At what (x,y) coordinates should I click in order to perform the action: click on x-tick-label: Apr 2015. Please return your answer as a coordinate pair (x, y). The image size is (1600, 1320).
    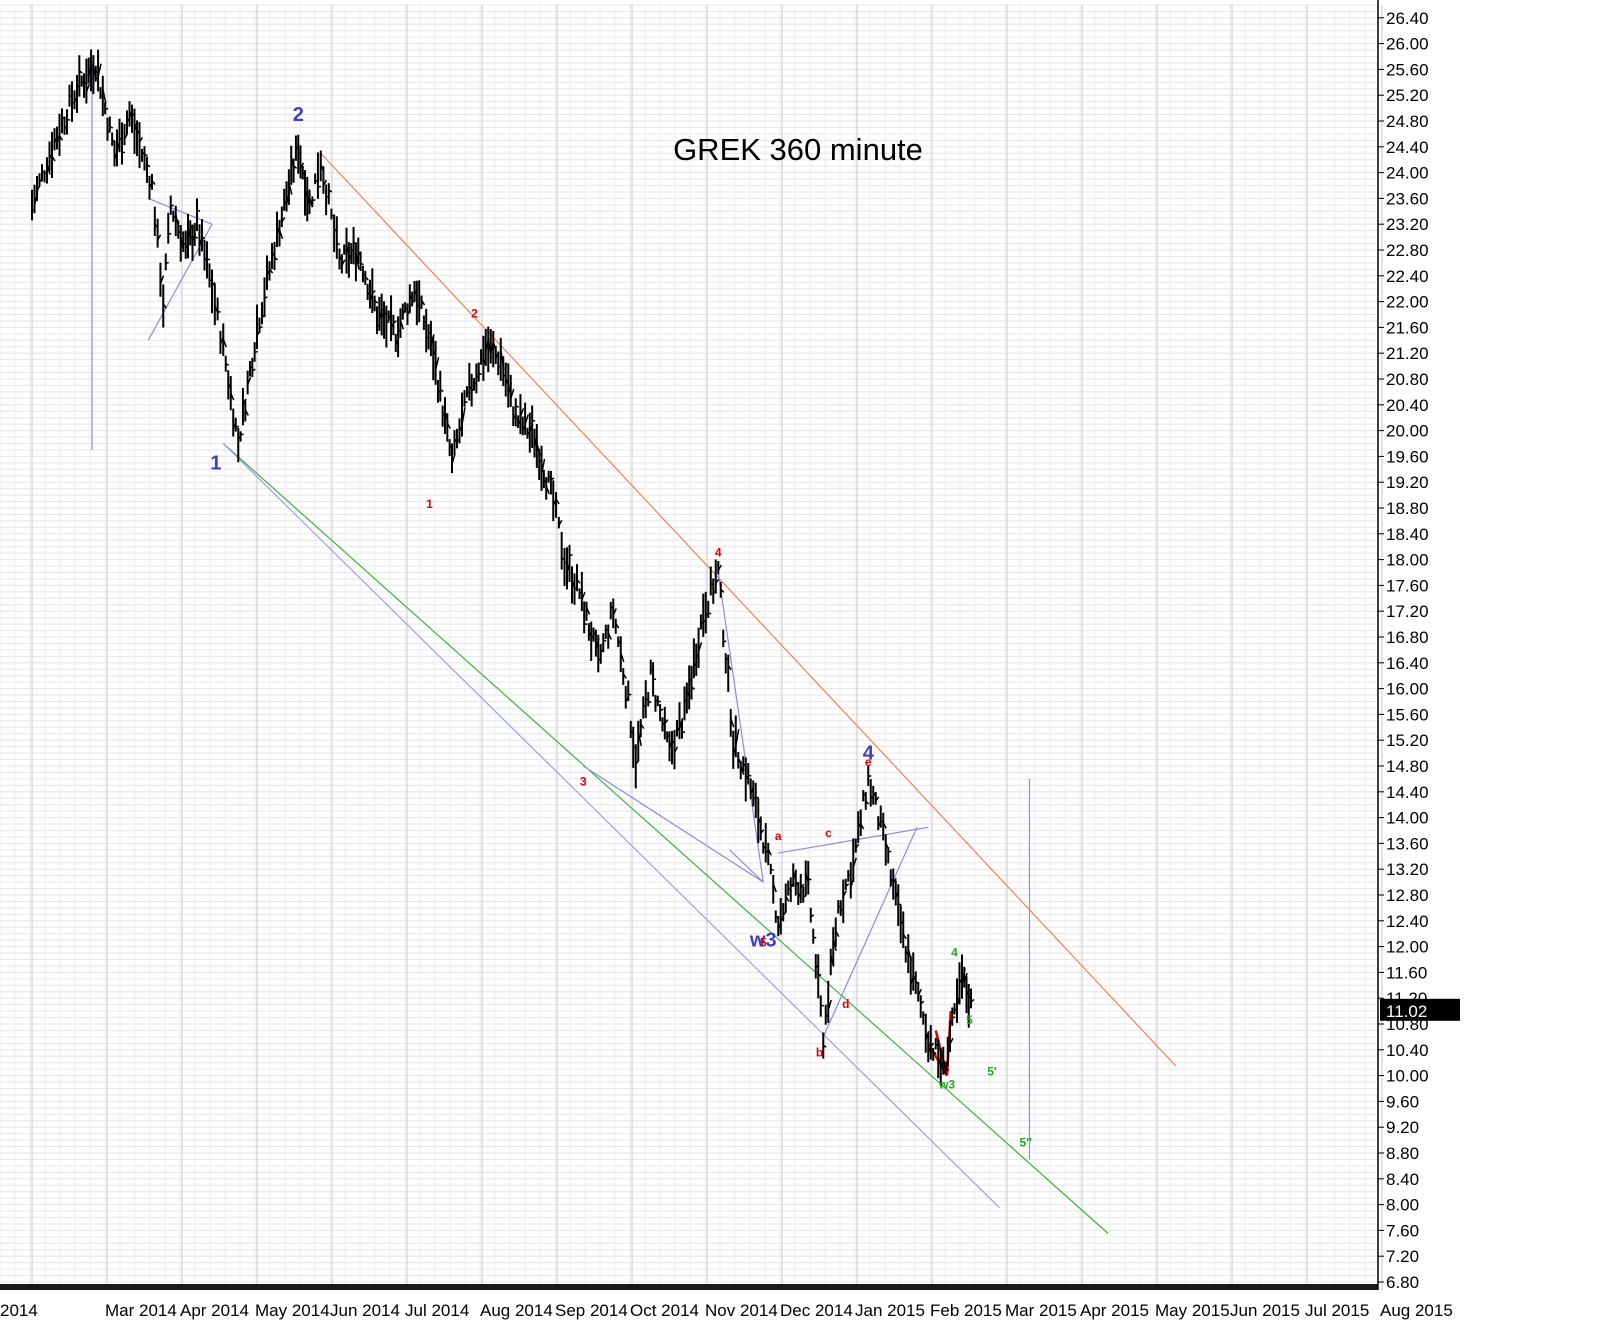
    Looking at the image, I should click on (1114, 1310).